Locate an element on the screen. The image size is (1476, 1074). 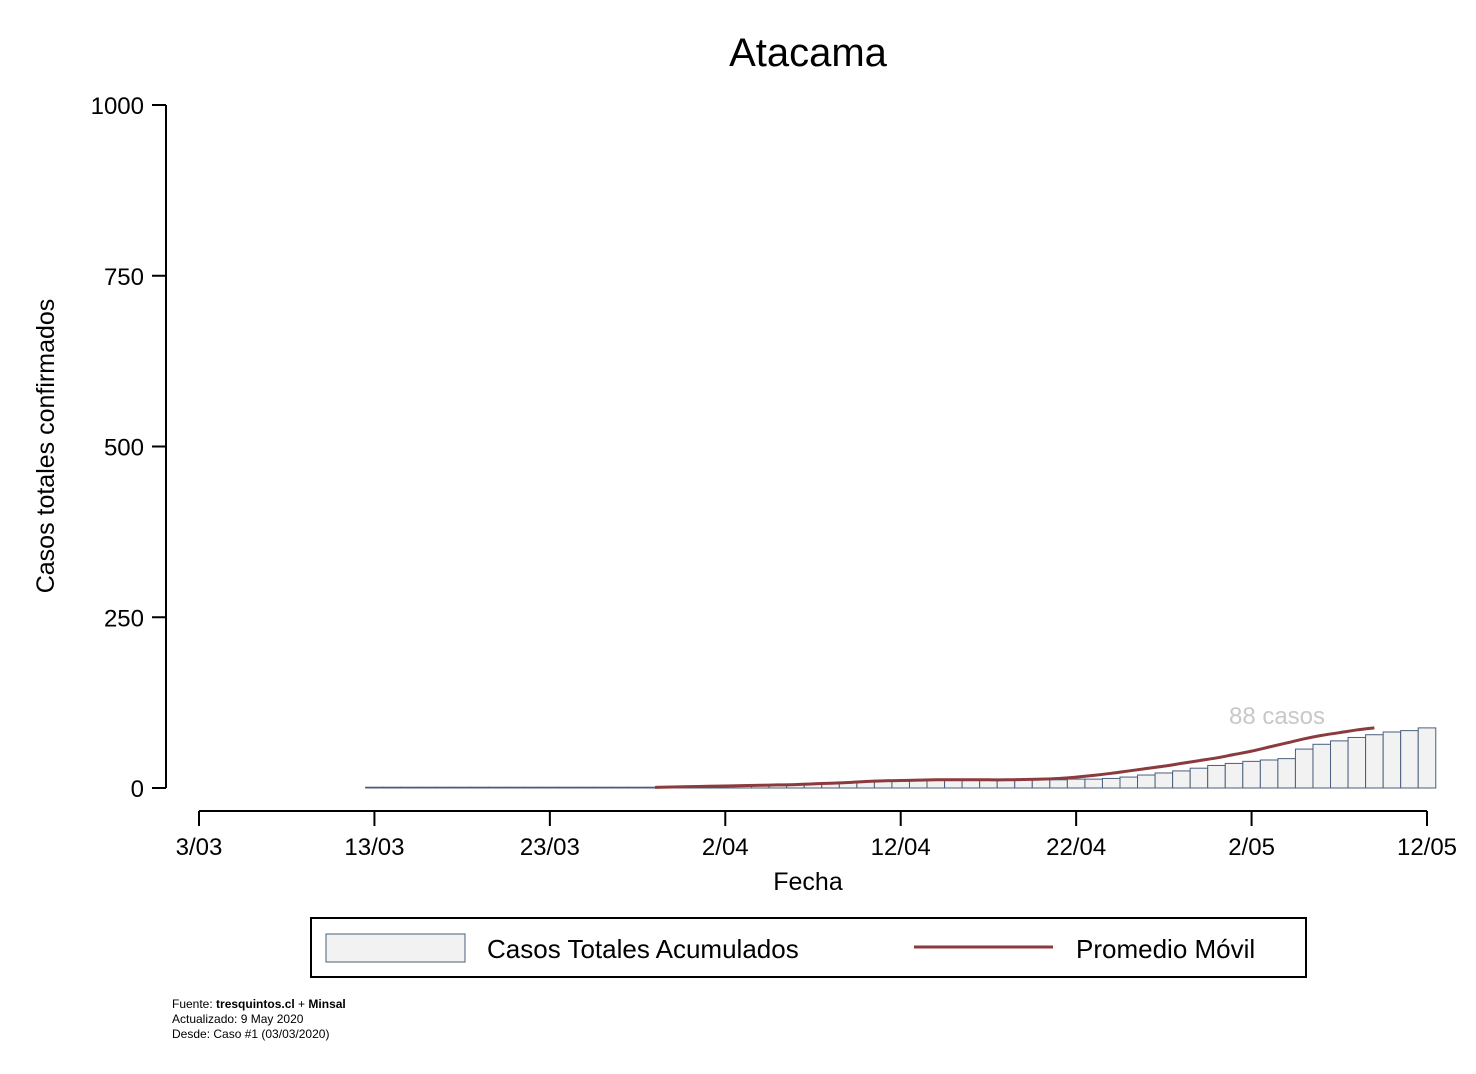
source-line: Fuente: tresquintos.cl + Minsal is located at coordinates (259, 1004).